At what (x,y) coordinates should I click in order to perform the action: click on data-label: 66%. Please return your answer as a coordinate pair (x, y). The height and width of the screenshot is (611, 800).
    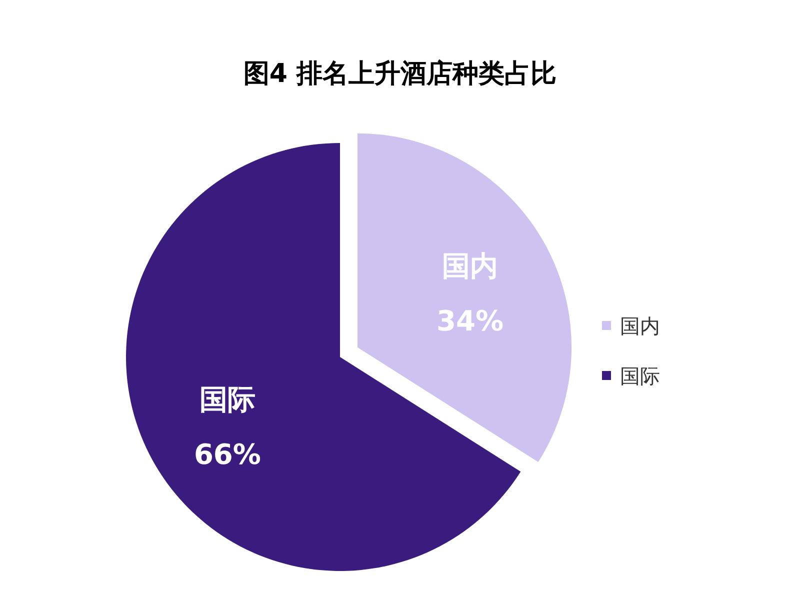
    Looking at the image, I should click on (227, 454).